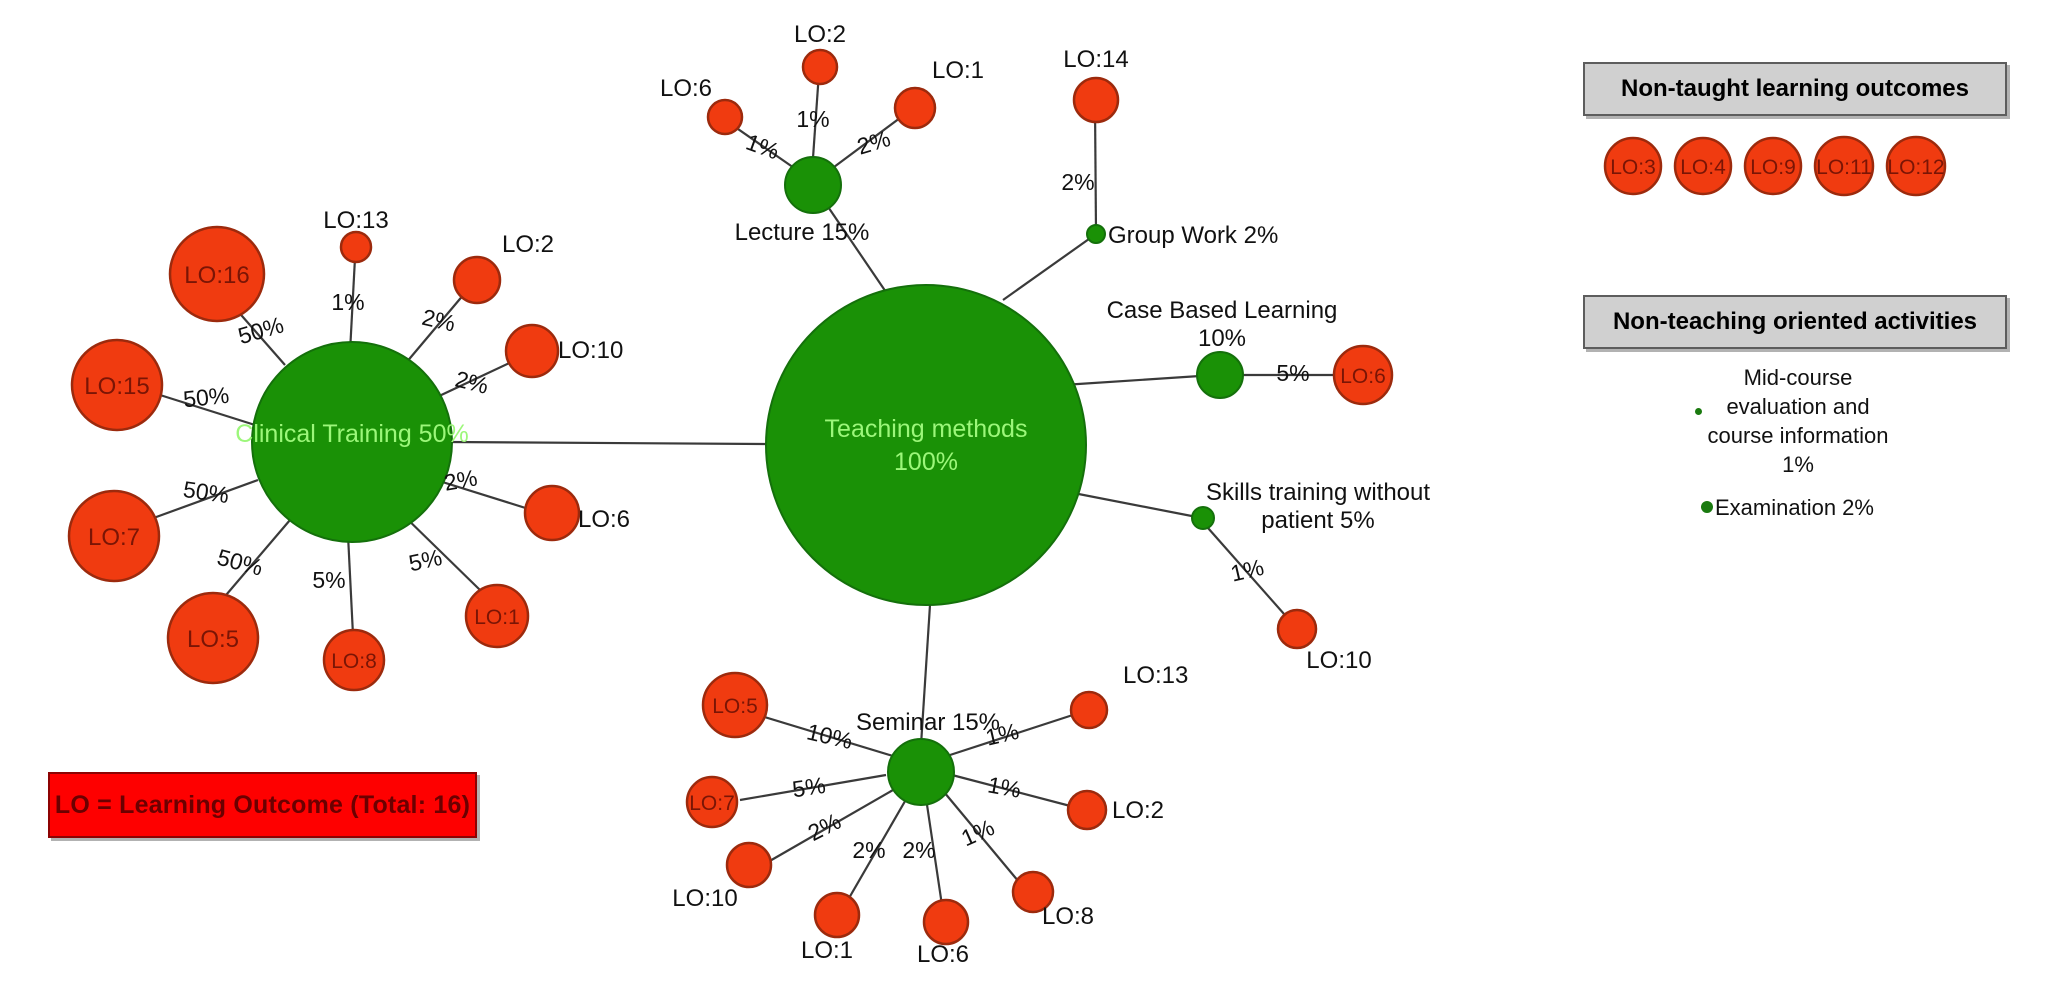 This screenshot has height=1001, width=2059. Describe the element at coordinates (1203, 518) in the screenshot. I see `hub-node-skills-training` at that location.